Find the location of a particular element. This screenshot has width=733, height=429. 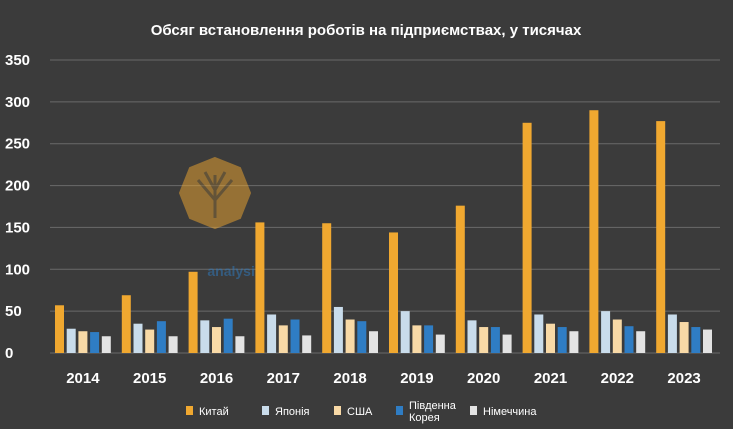

bar-4-2018 is located at coordinates (362, 337).